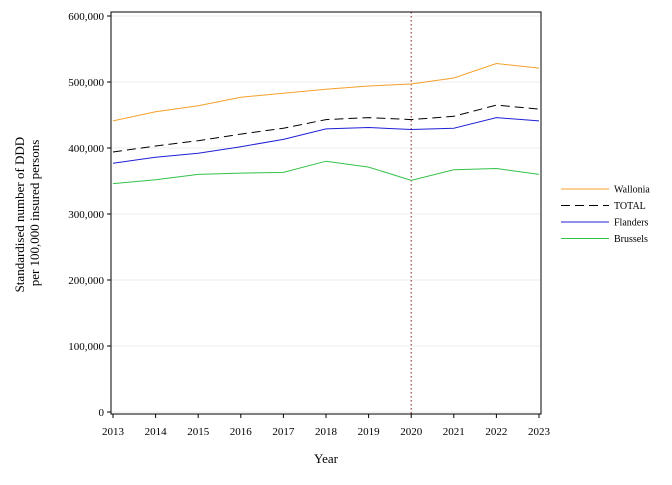 The height and width of the screenshot is (485, 672). I want to click on y-tick-label: 200,000, so click(86, 281).